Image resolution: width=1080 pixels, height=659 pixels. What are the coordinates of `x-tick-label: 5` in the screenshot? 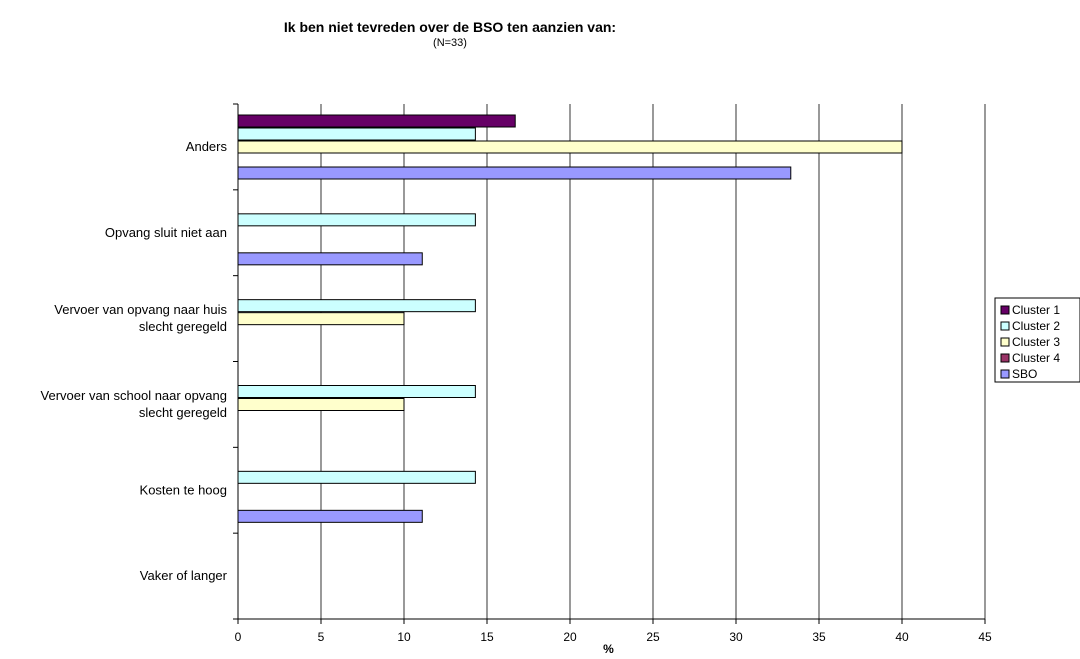 It's located at (321, 637).